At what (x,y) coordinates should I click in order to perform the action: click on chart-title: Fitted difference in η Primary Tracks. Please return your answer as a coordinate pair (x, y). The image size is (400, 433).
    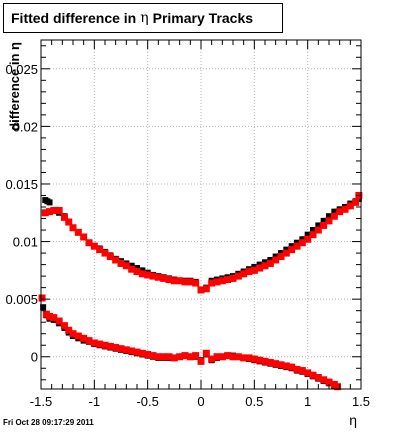
    Looking at the image, I should click on (143, 18).